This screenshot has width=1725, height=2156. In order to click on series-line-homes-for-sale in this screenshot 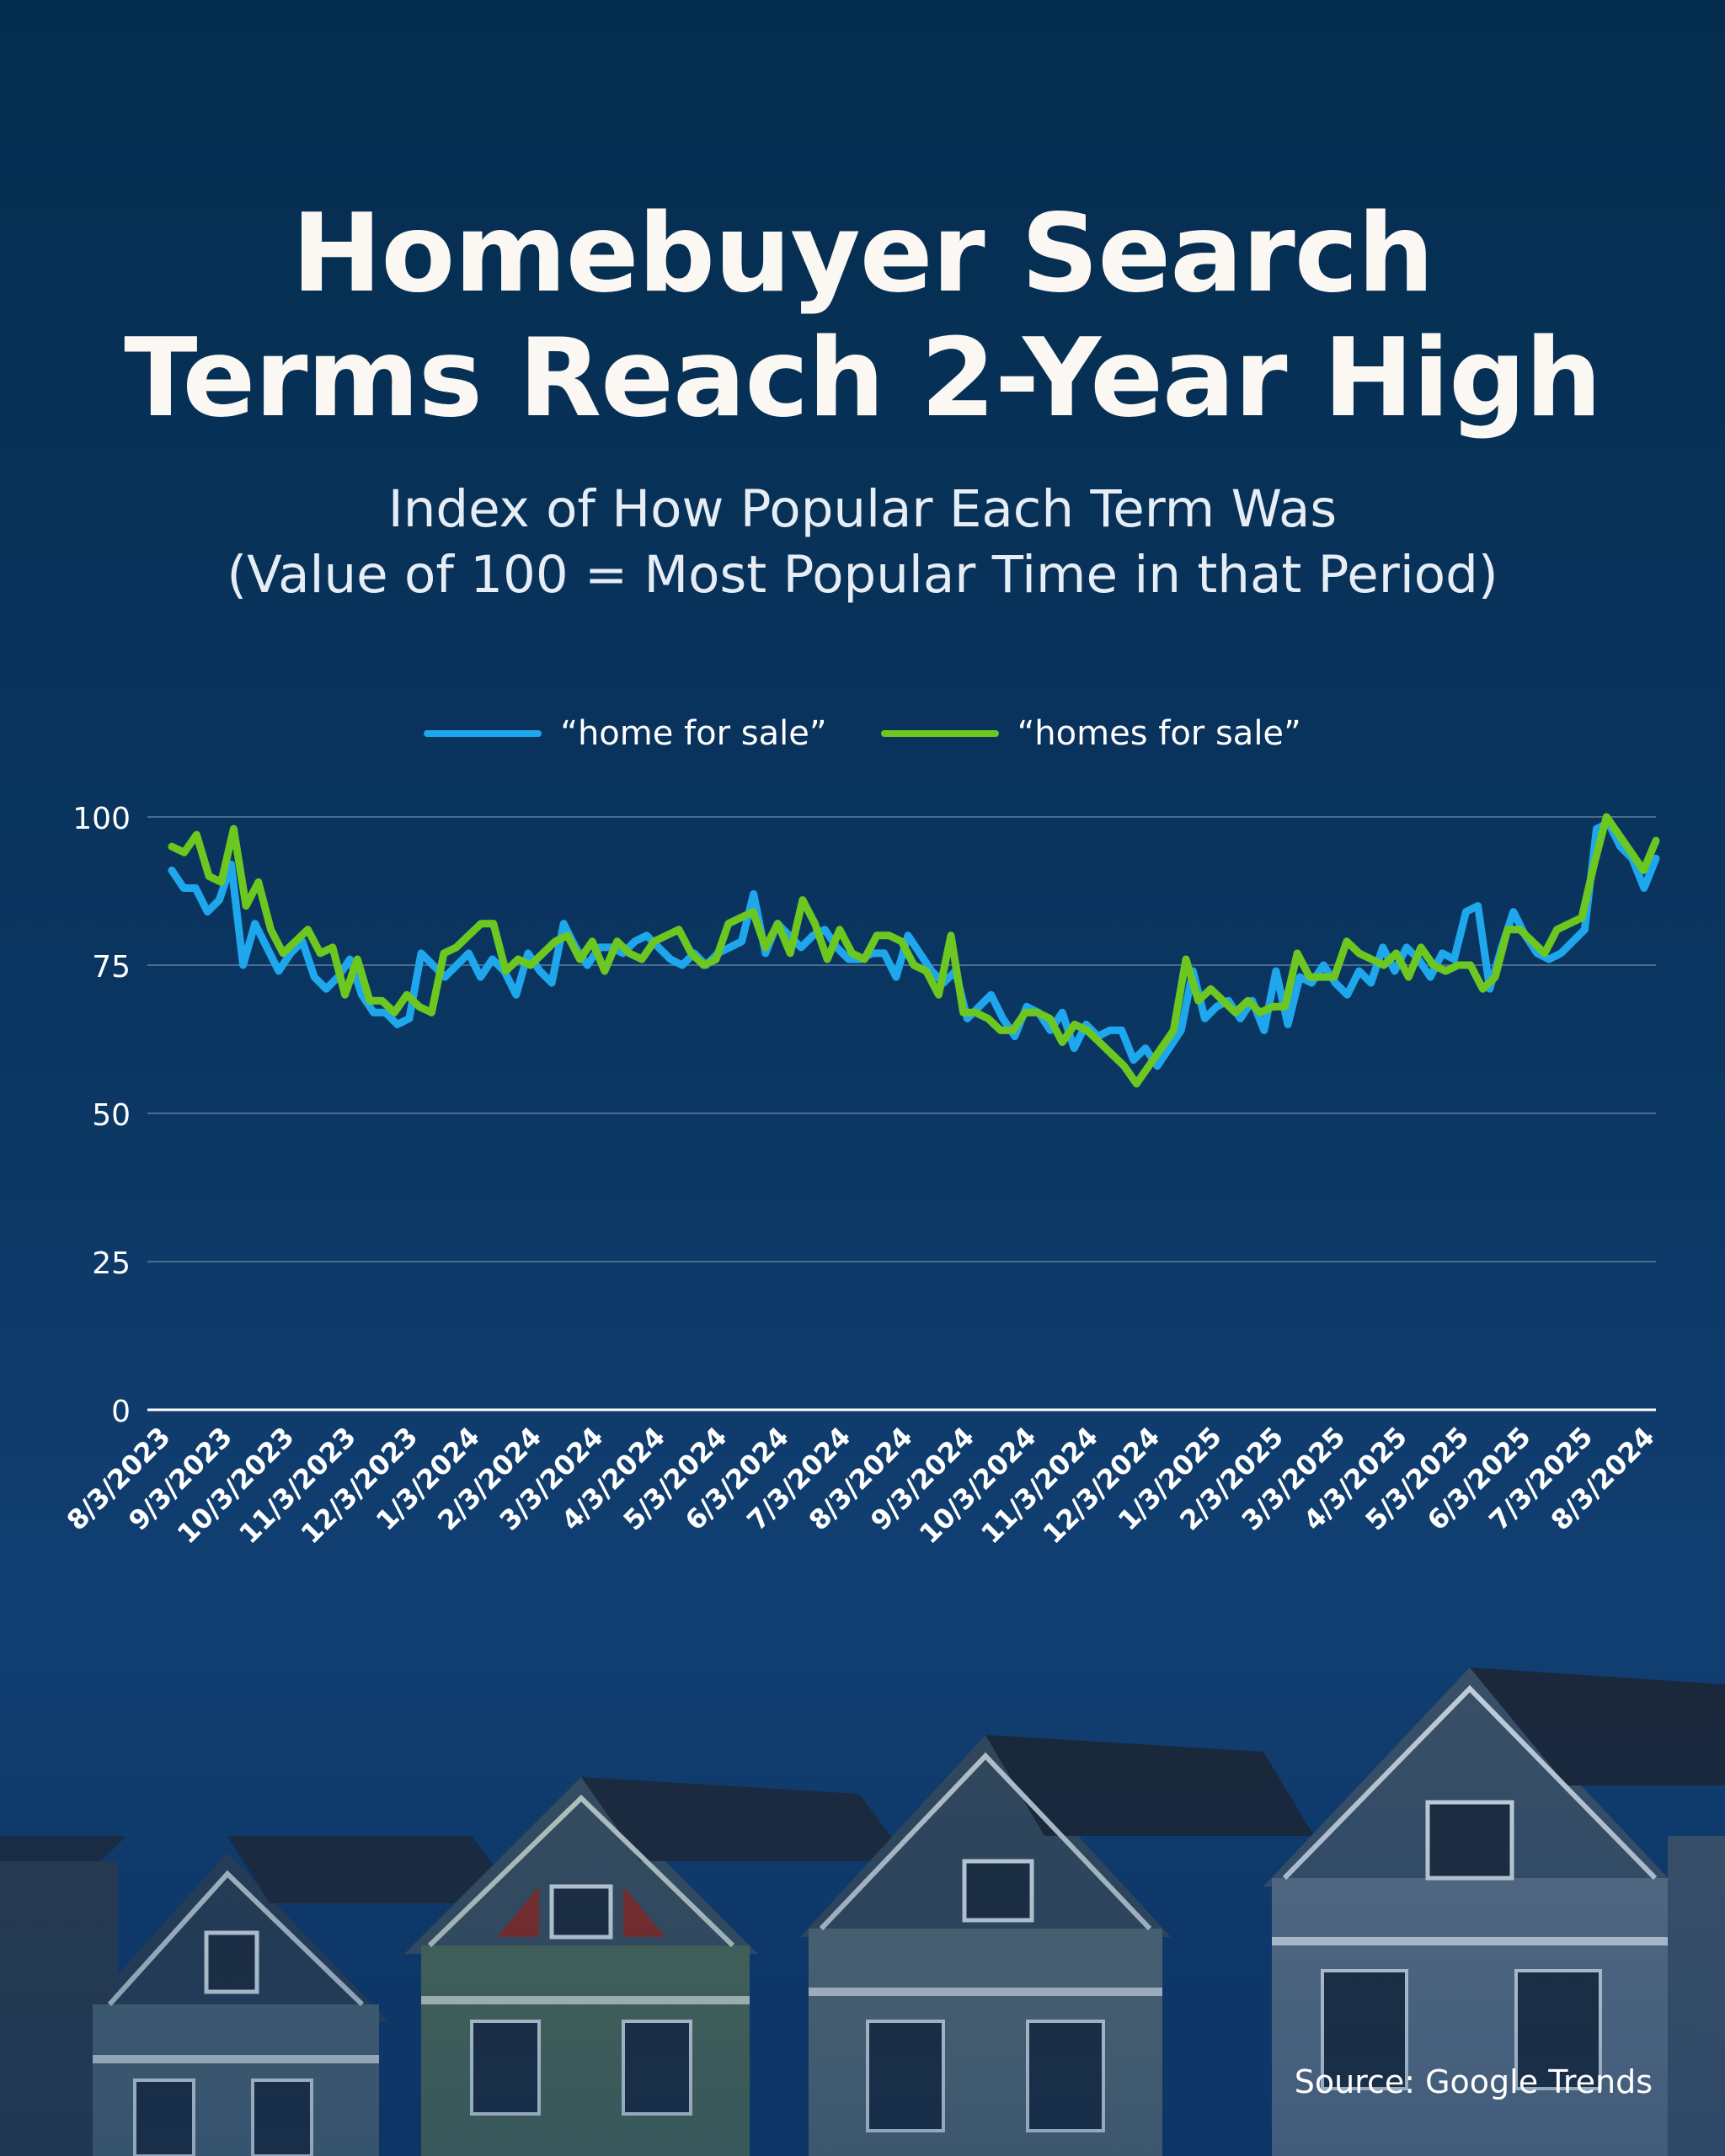, I will do `click(914, 950)`.